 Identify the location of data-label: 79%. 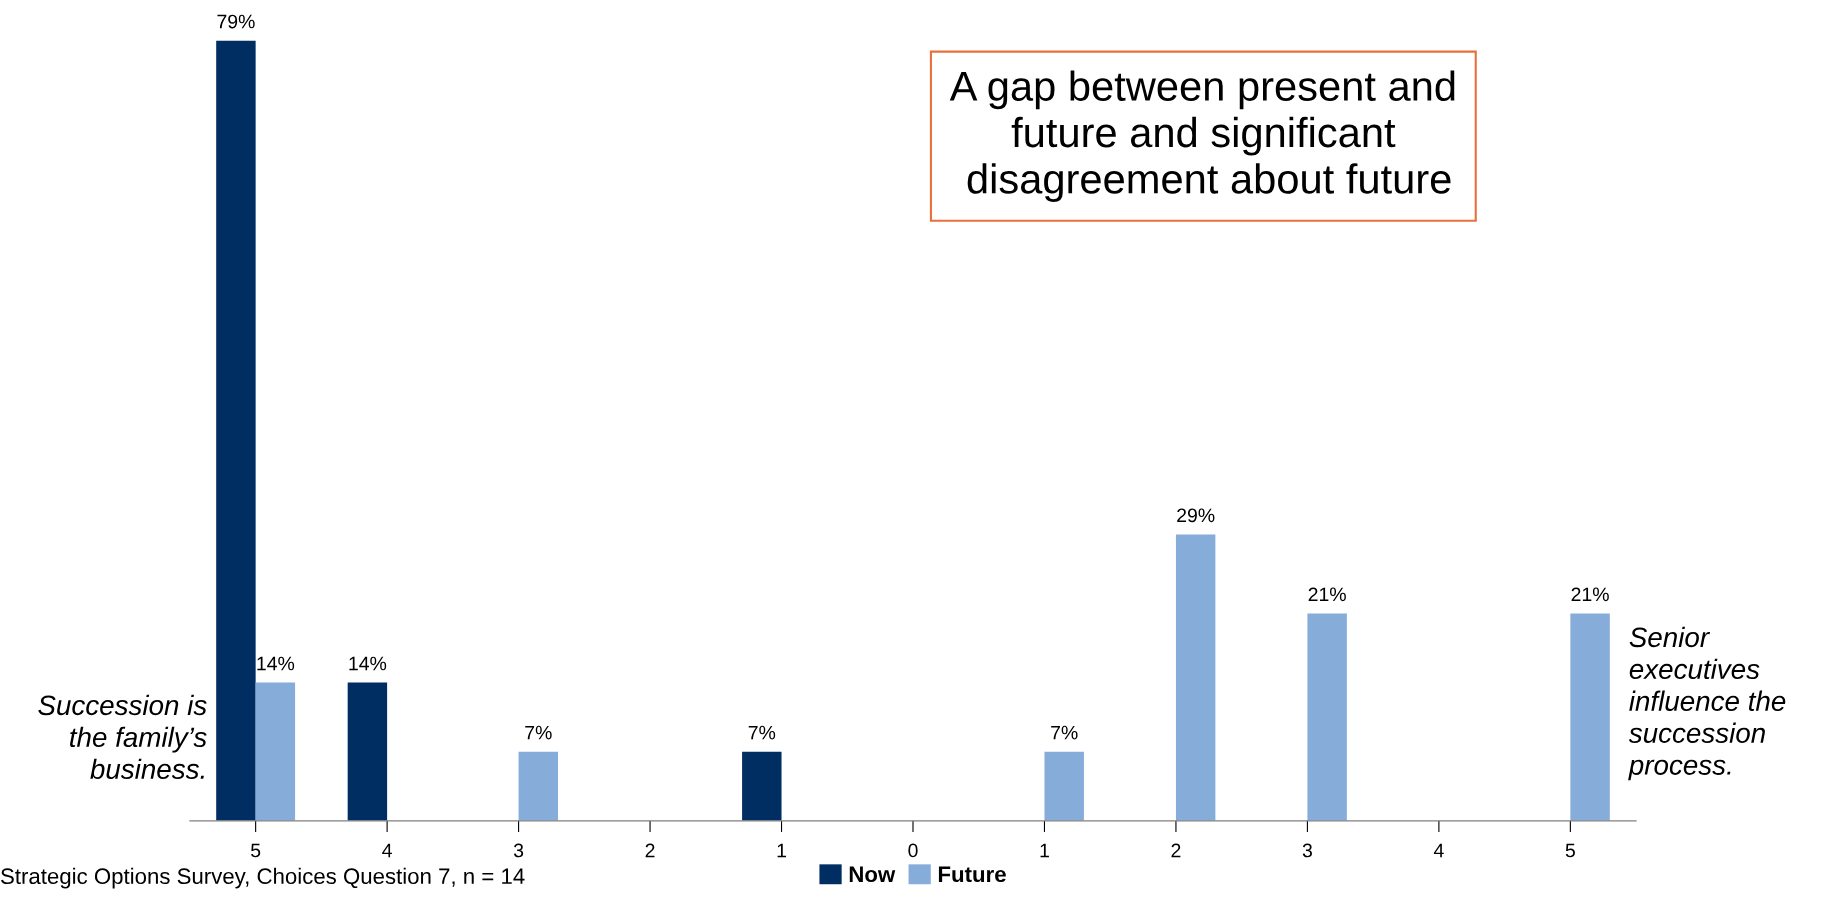
(236, 21).